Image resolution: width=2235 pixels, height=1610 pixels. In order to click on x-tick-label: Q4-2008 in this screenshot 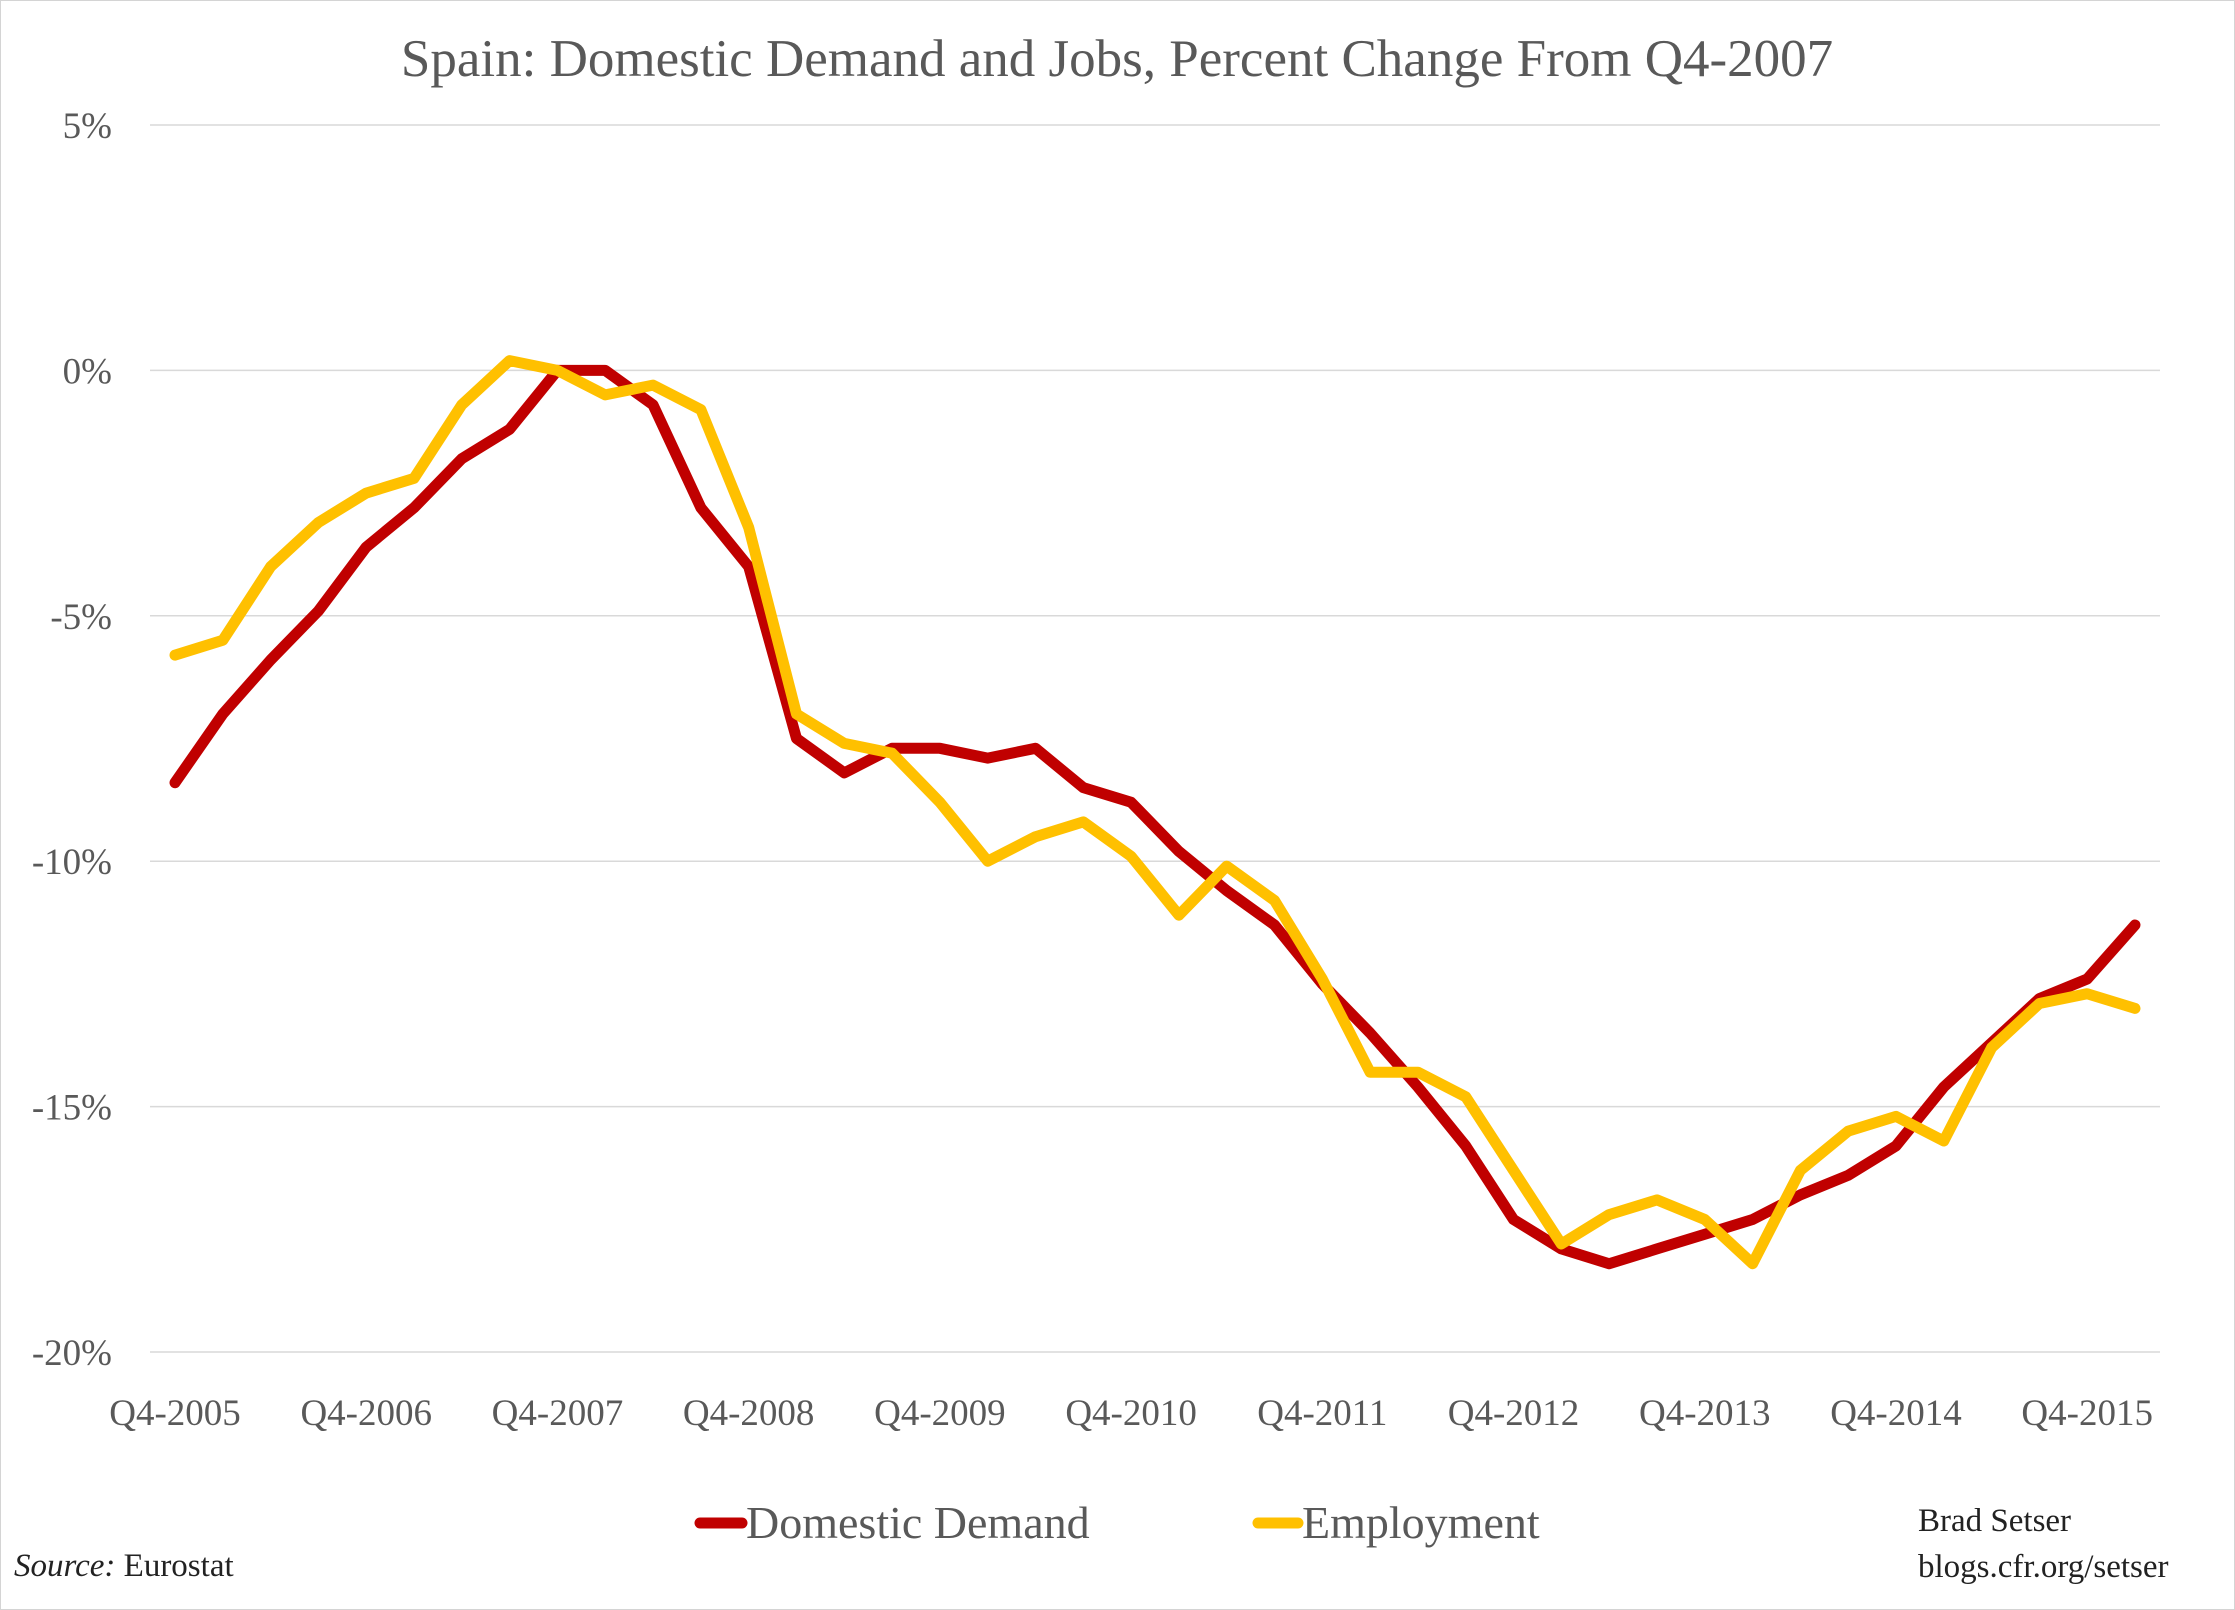, I will do `click(749, 1413)`.